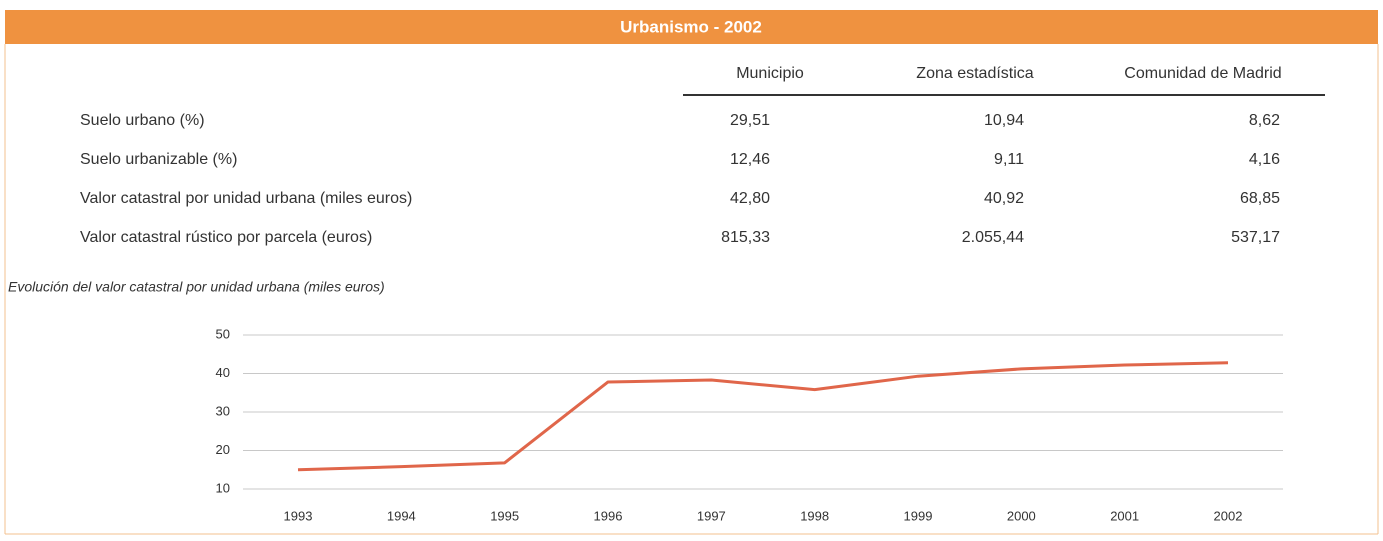 The image size is (1383, 541). I want to click on x-tick-label: 1997, so click(711, 515).